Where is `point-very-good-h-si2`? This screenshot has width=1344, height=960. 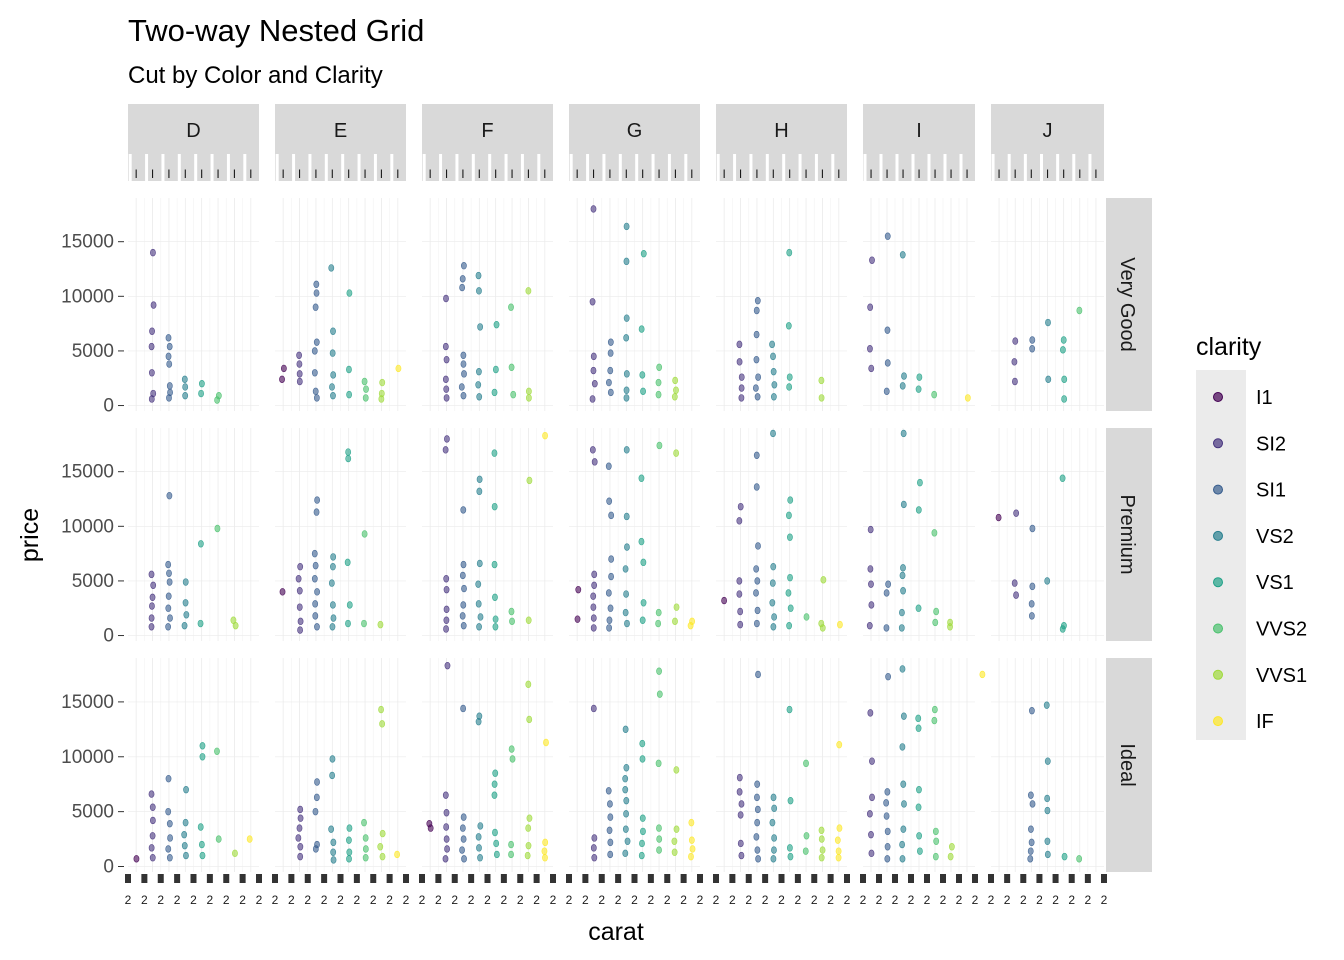
point-very-good-h-si2 is located at coordinates (741, 377).